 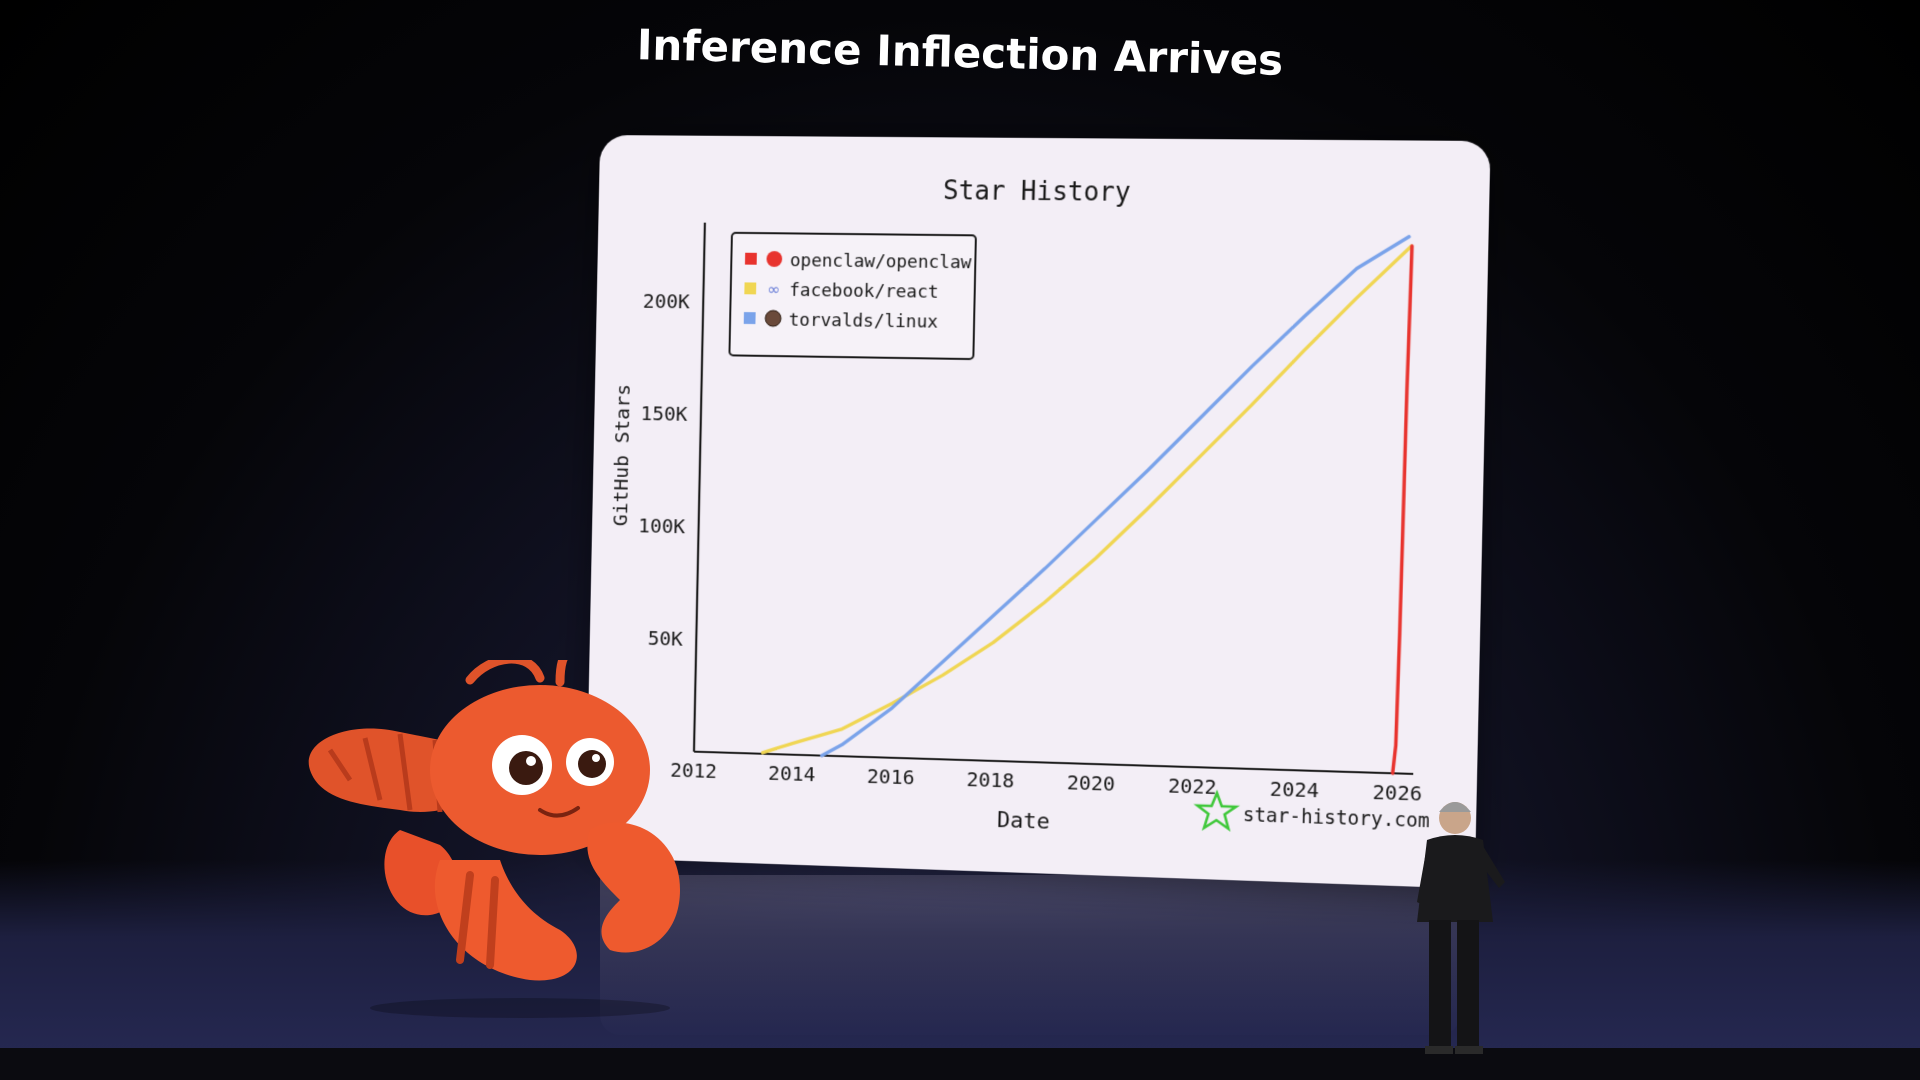 I want to click on avatar-icon, so click(x=773, y=318).